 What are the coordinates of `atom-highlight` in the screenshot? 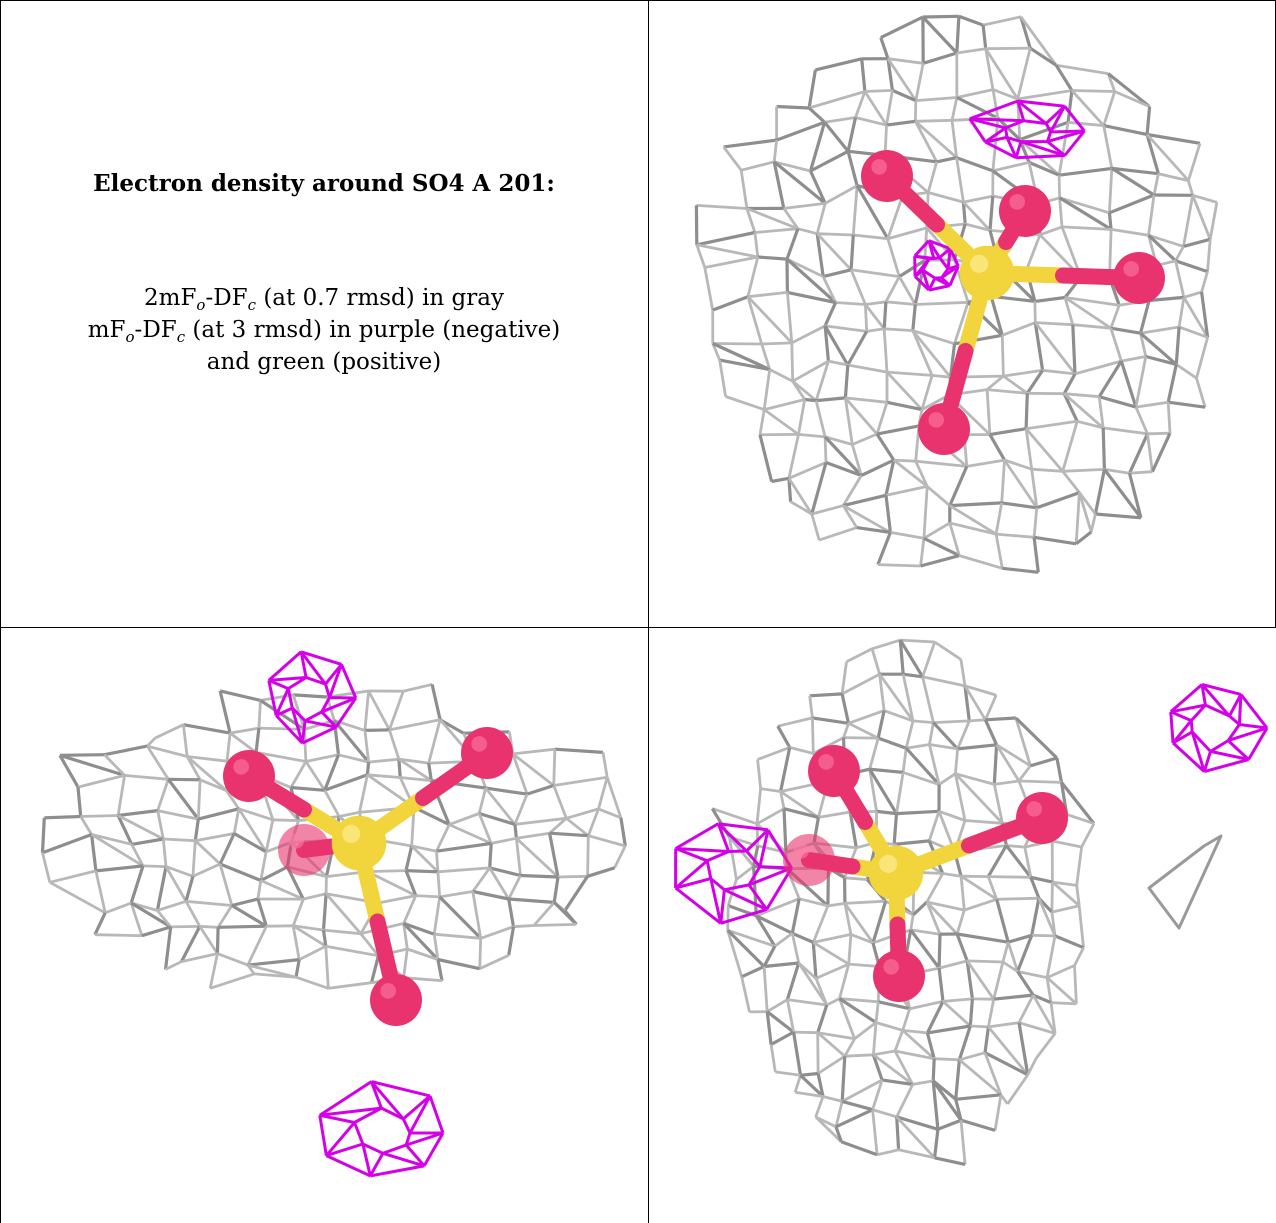 It's located at (891, 967).